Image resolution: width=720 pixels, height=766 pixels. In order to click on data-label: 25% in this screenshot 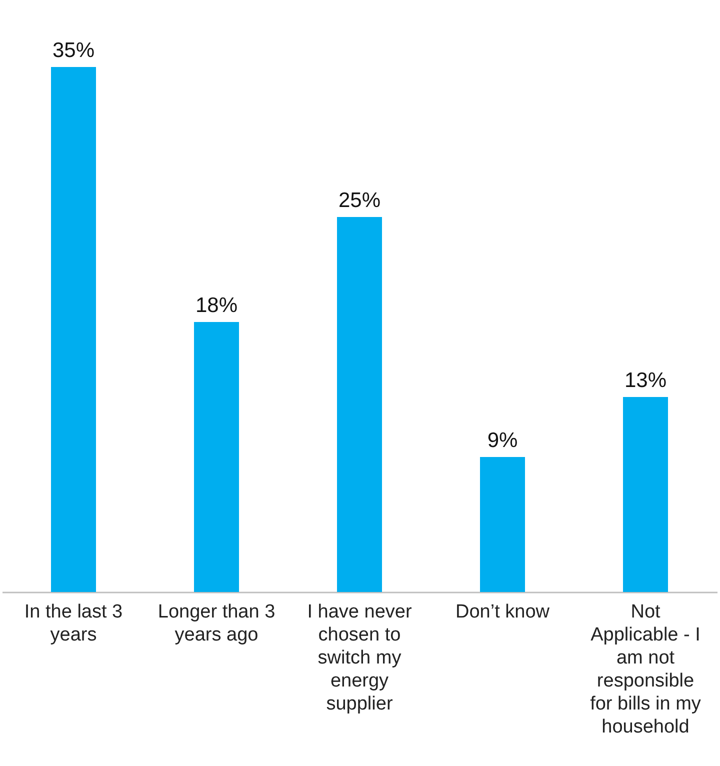, I will do `click(359, 200)`.